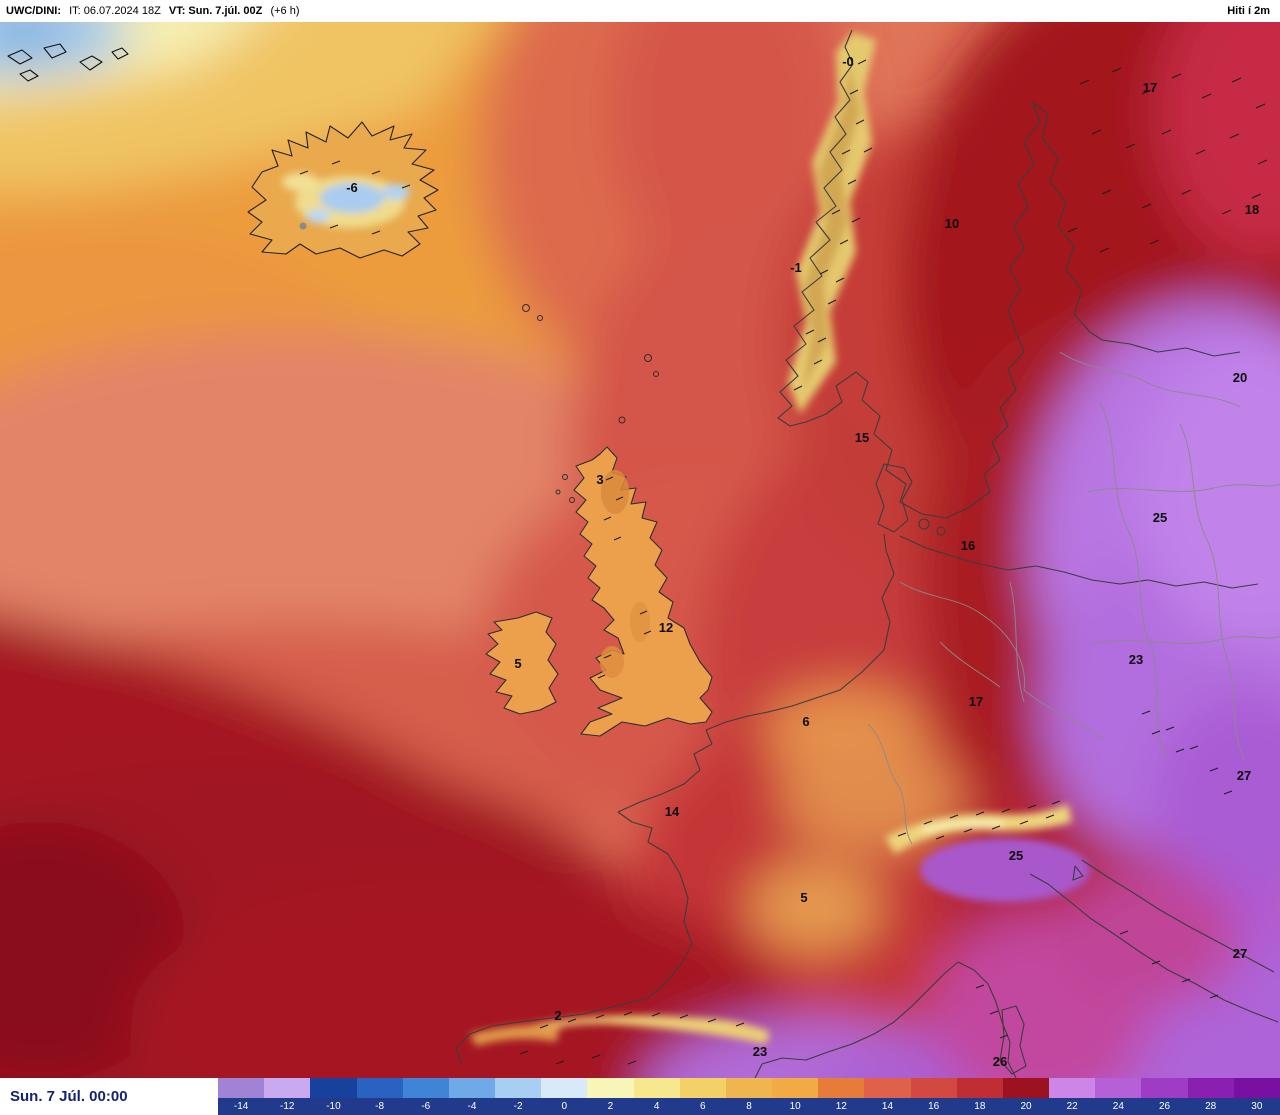 This screenshot has height=1115, width=1280. I want to click on legend-tick: 24, so click(1118, 1106).